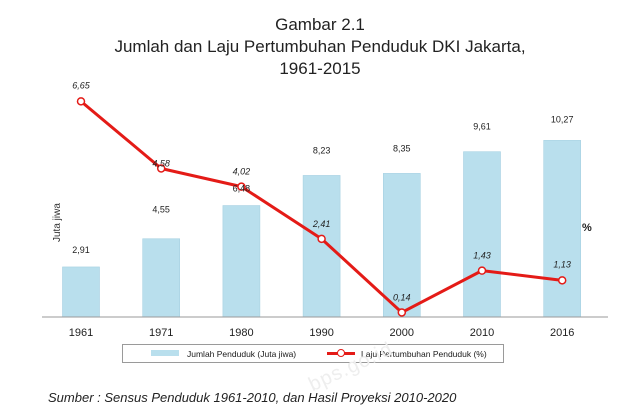 This screenshot has width=640, height=420. I want to click on bar-value-label: 6,48, so click(242, 189).